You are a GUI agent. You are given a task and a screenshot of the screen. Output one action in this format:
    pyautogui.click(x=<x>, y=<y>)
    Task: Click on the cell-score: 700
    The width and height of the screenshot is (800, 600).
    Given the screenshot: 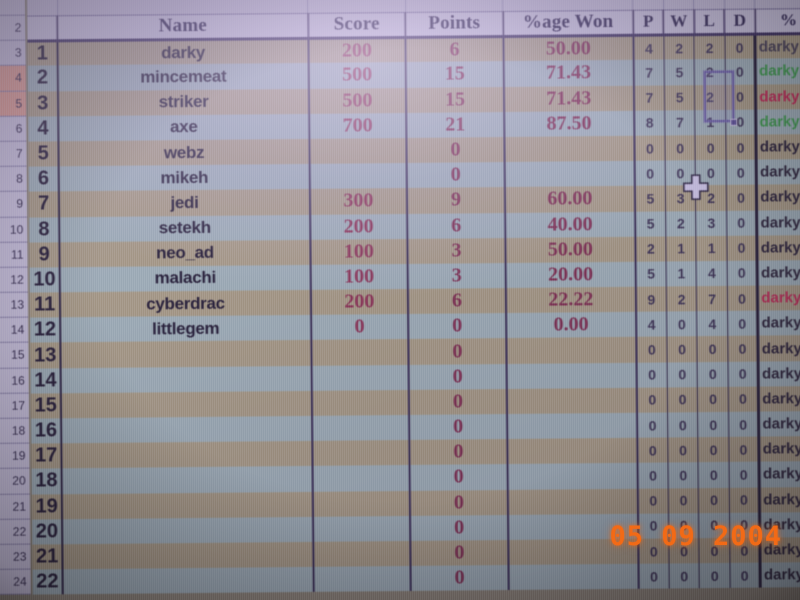 What is the action you would take?
    pyautogui.click(x=357, y=125)
    